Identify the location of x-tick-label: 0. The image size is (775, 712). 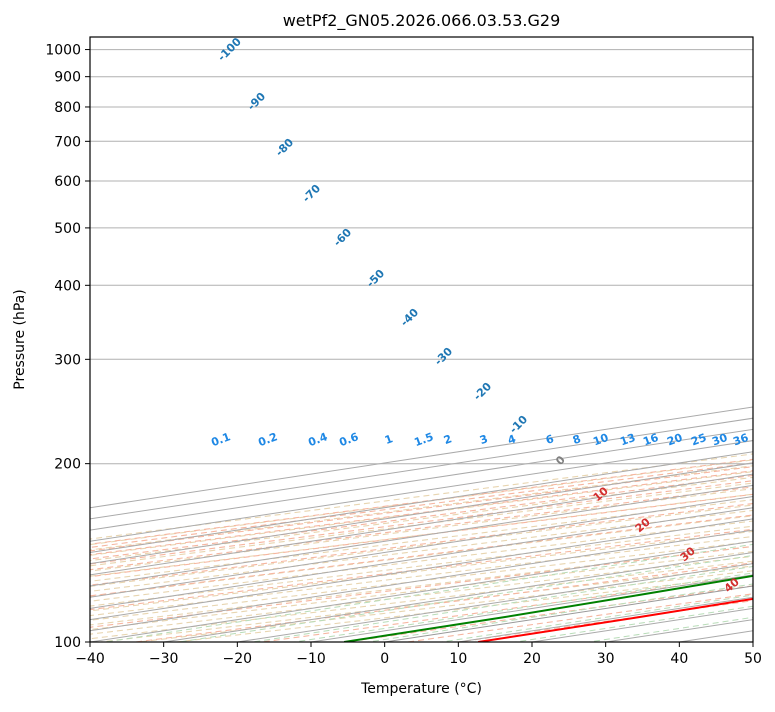
(384, 659).